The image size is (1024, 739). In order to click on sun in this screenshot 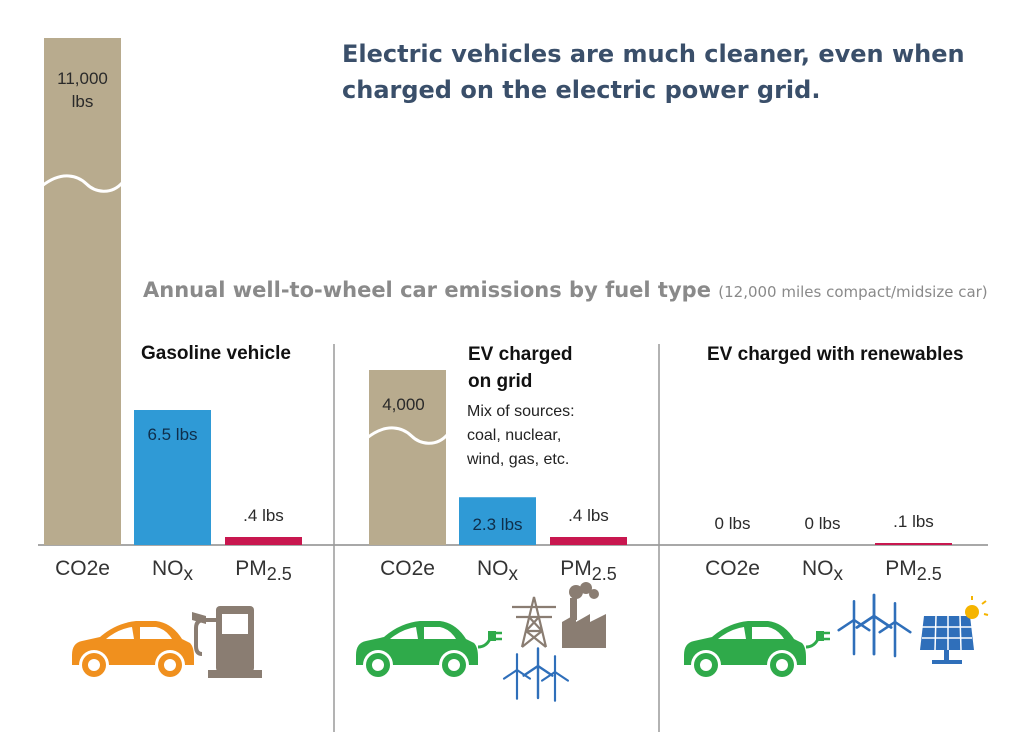, I will do `click(972, 612)`.